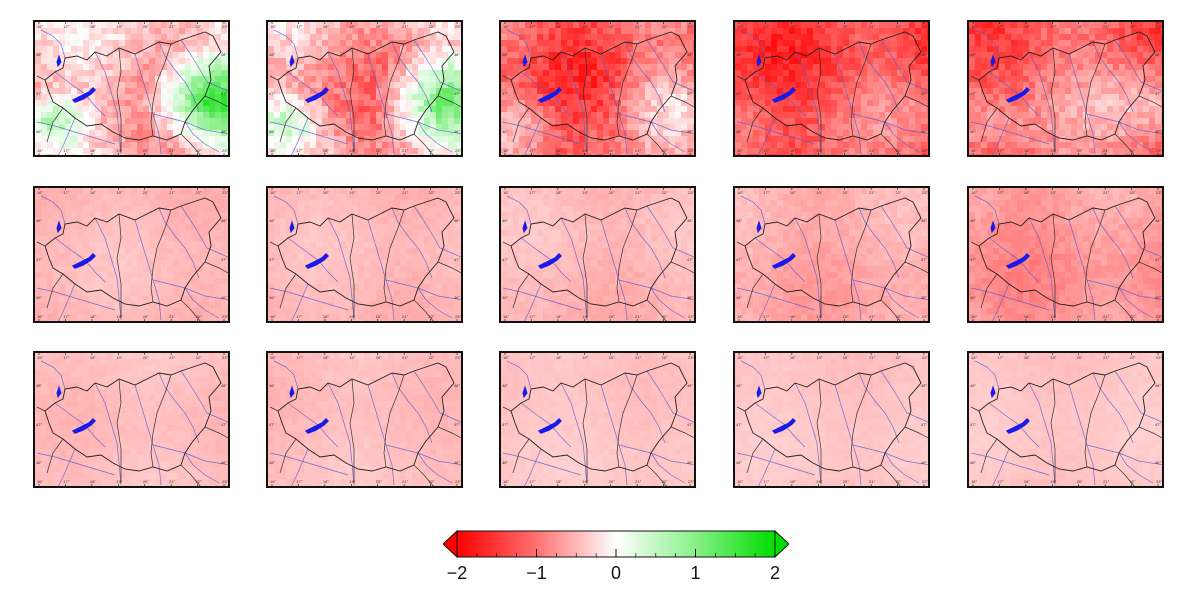 This screenshot has height=600, width=1200. I want to click on lake-ferto, so click(59, 227).